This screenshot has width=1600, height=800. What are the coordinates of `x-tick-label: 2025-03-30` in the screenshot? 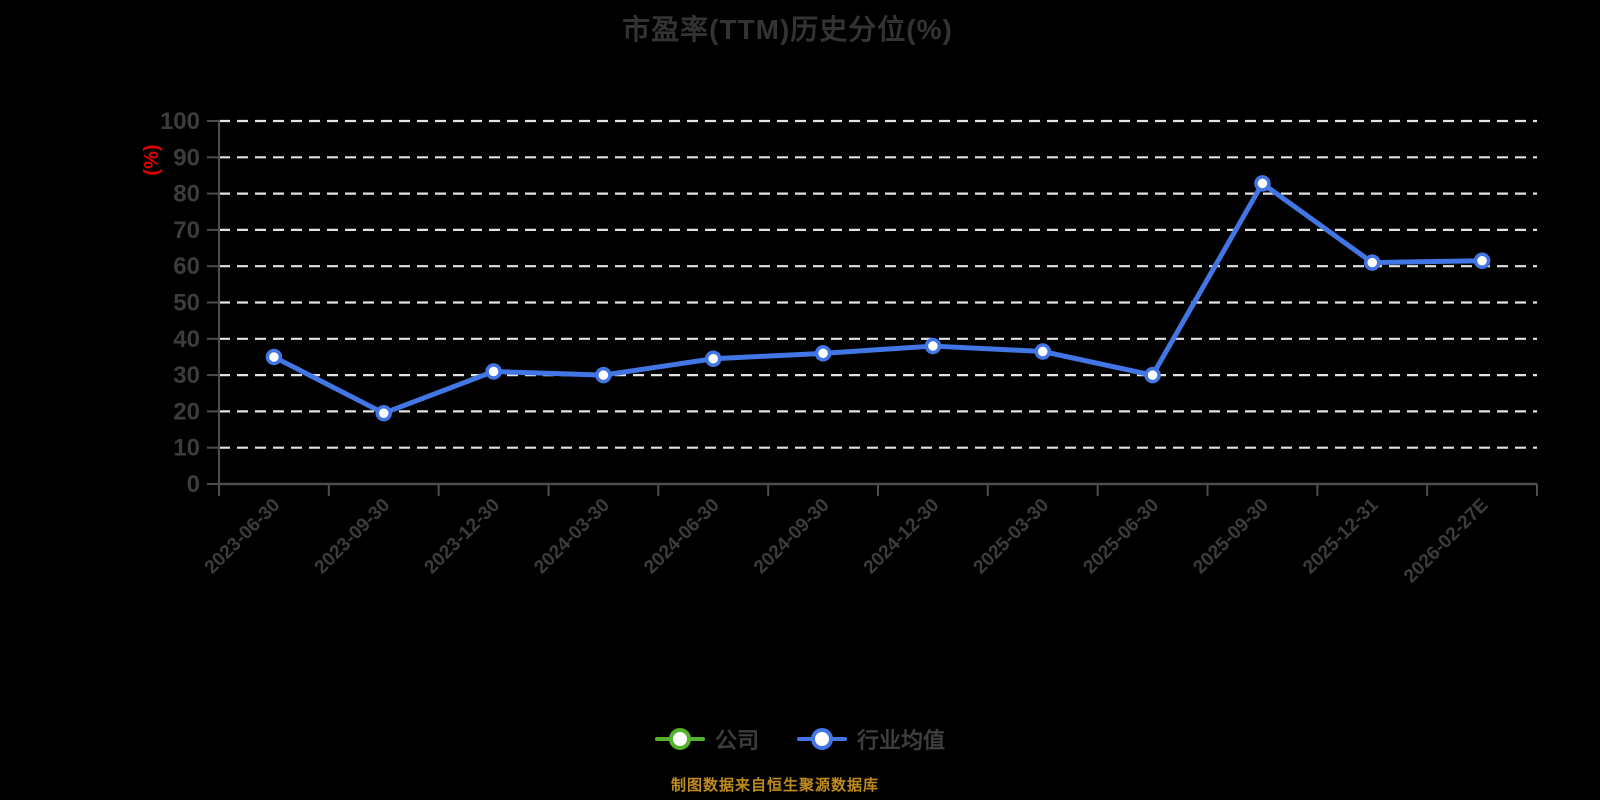 It's located at (1012, 537).